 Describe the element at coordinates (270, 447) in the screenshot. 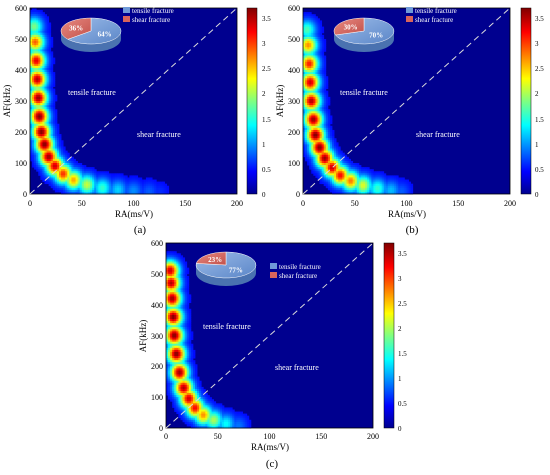

I see `x-axis-label-c: RA(ms/V)` at that location.